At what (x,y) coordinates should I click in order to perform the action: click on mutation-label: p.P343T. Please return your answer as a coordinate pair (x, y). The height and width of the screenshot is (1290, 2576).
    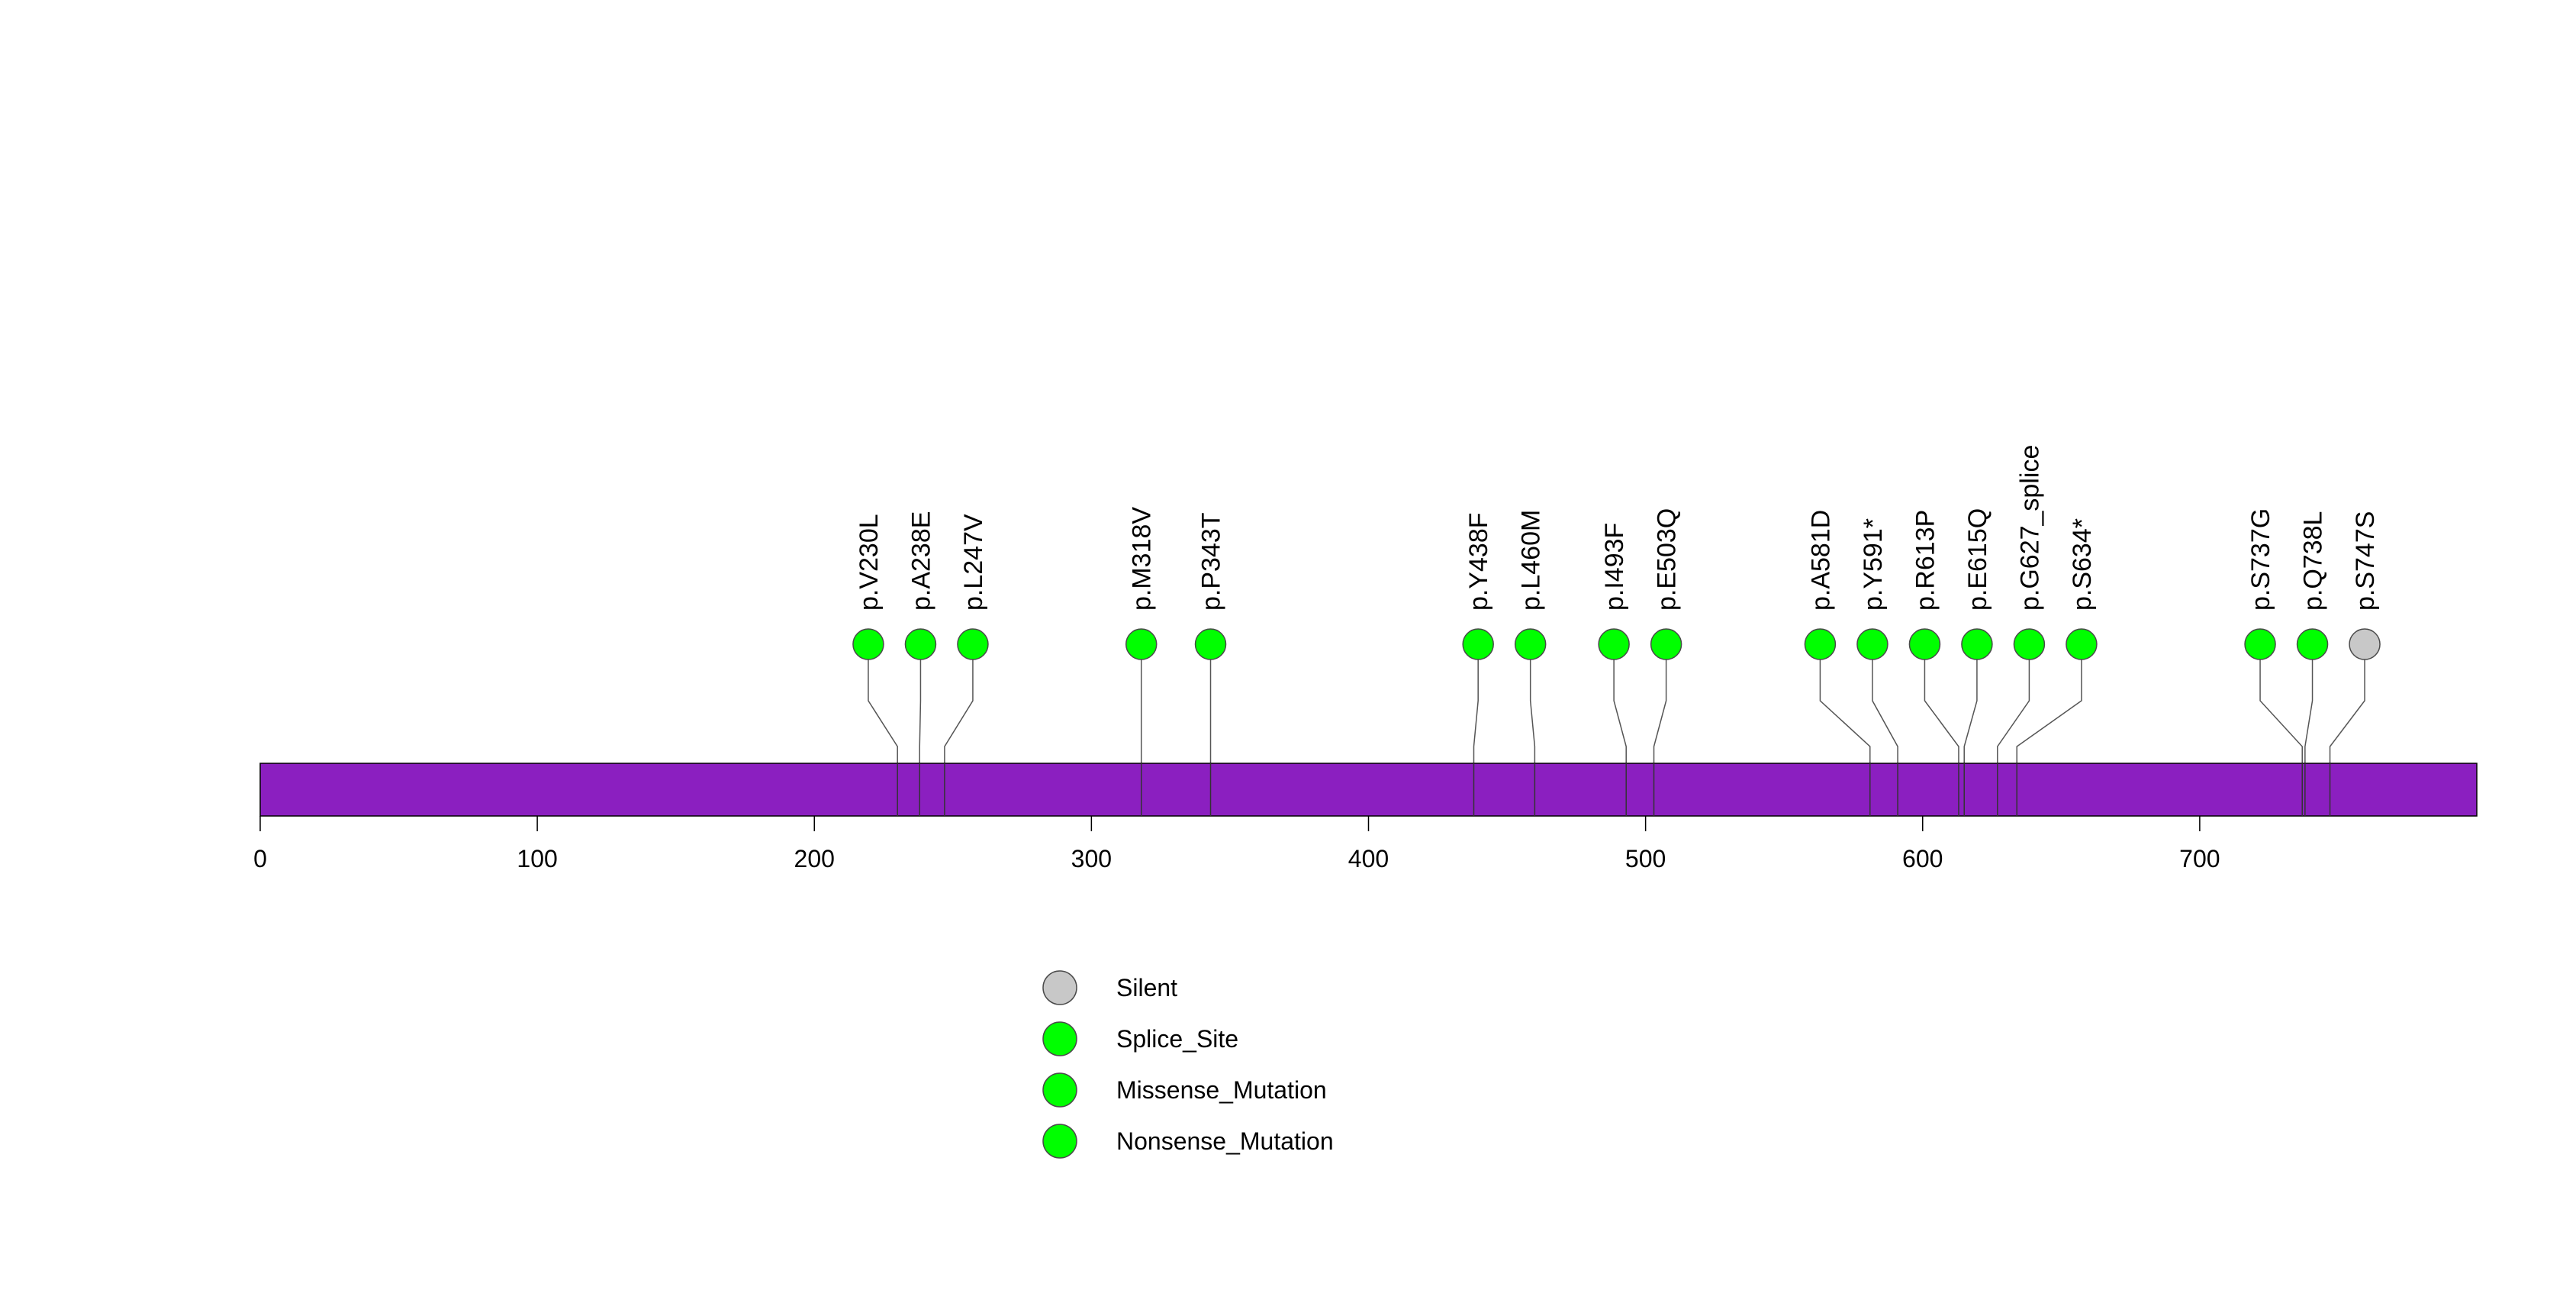
    Looking at the image, I should click on (1211, 562).